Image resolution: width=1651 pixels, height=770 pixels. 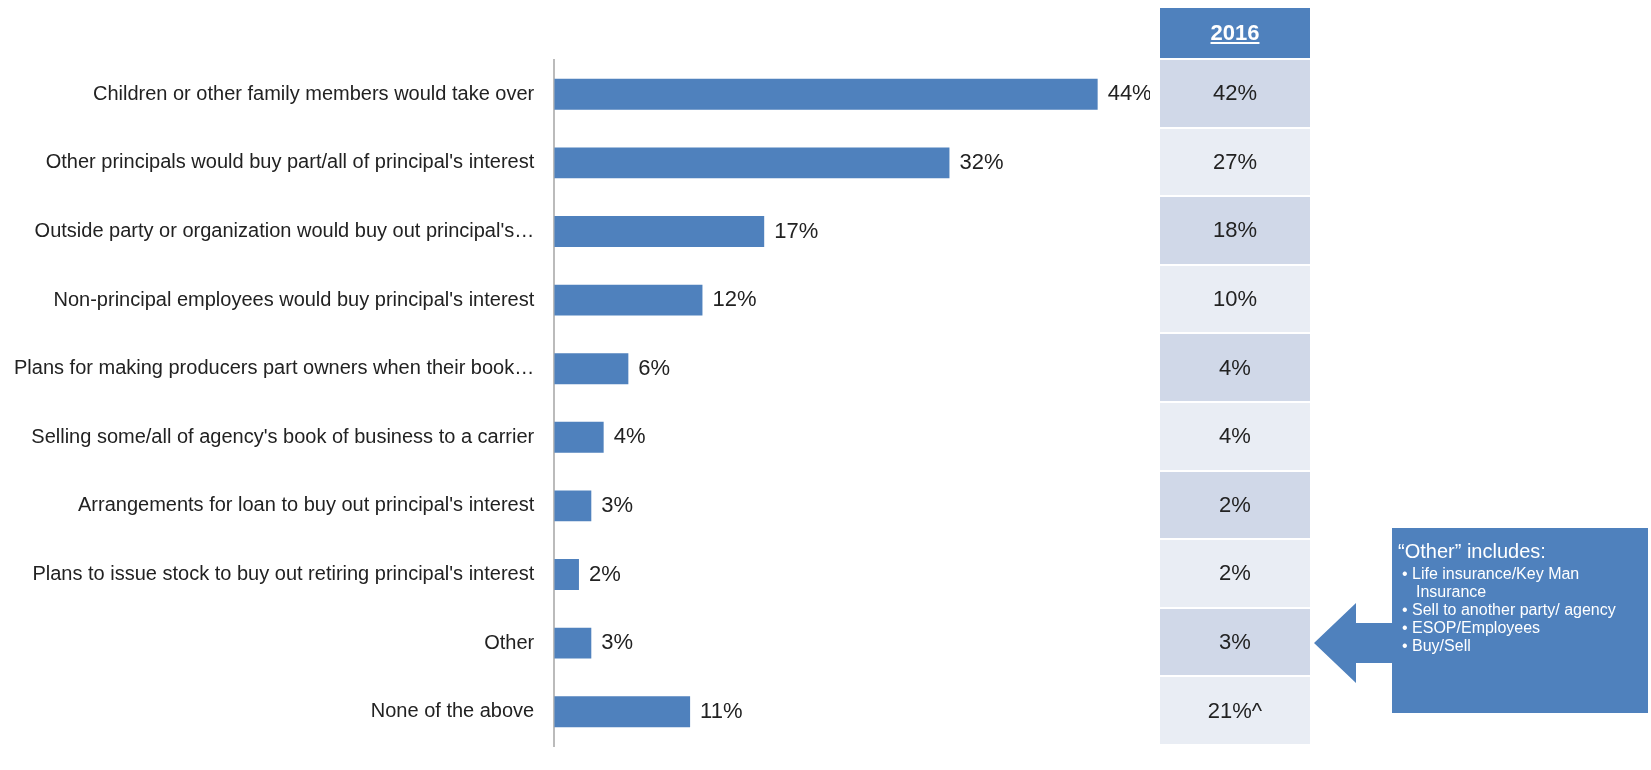 What do you see at coordinates (1509, 610) in the screenshot?
I see `text: • Sell to another party/ agency` at bounding box center [1509, 610].